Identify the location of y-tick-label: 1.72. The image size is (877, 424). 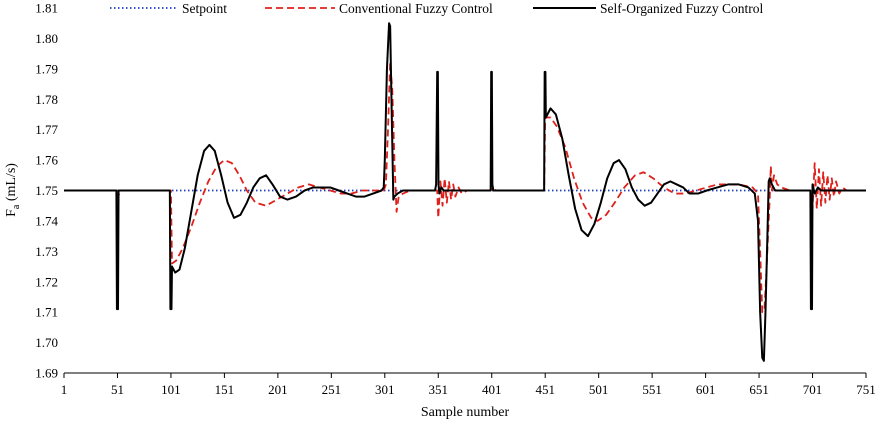
(46, 281).